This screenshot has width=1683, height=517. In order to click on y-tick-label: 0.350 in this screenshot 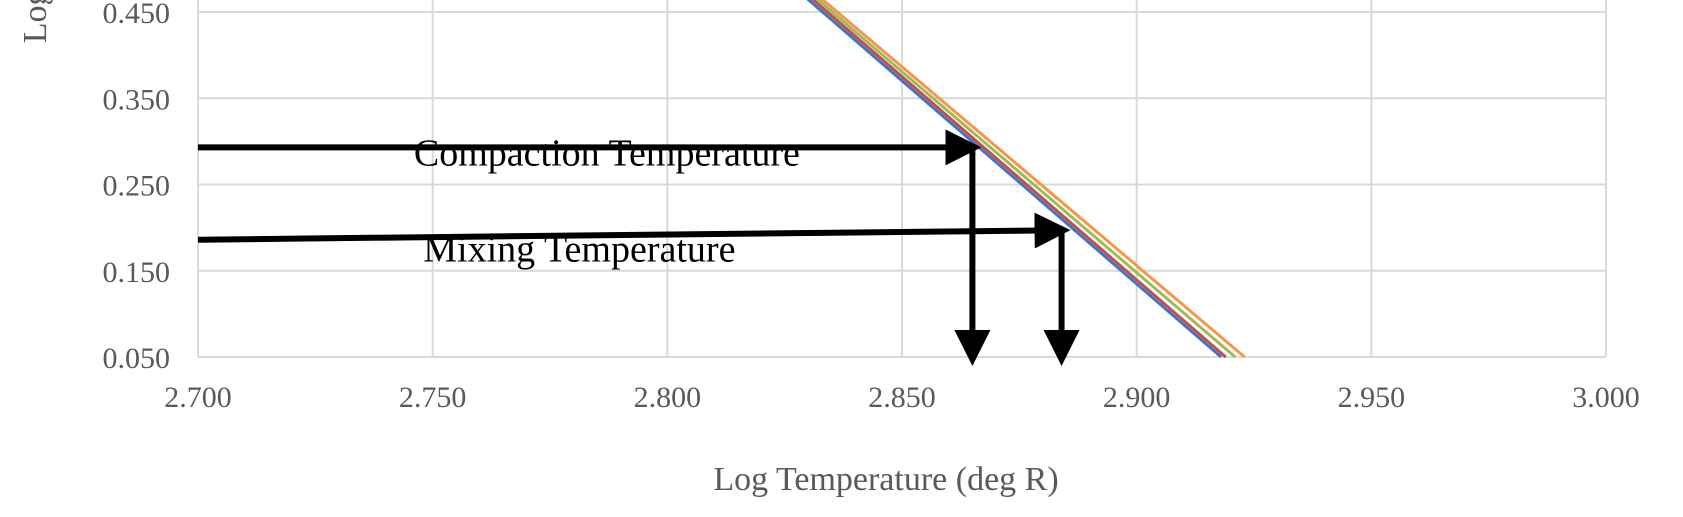, I will do `click(137, 99)`.